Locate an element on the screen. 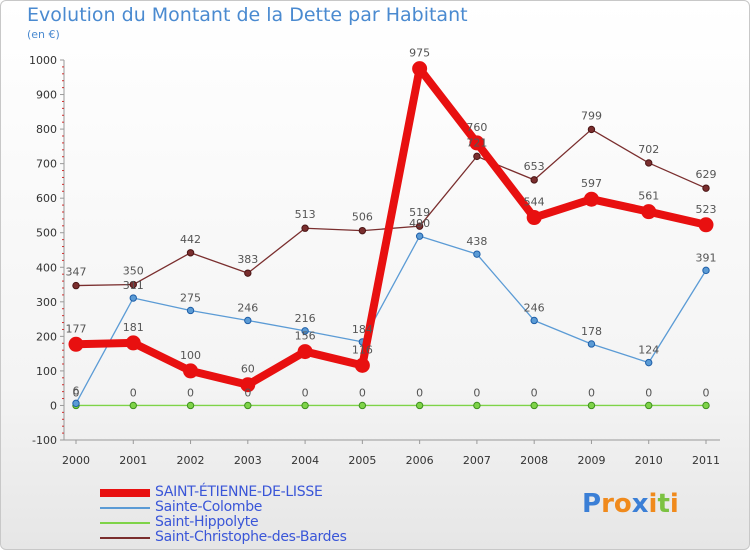  y-tick-label: 700 is located at coordinates (46, 164).